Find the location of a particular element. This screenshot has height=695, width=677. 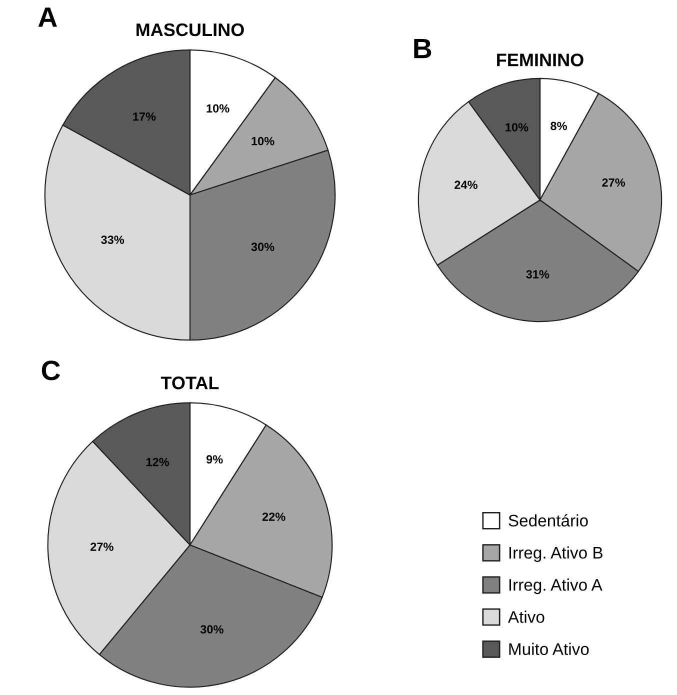

data-label: 31% is located at coordinates (538, 274).